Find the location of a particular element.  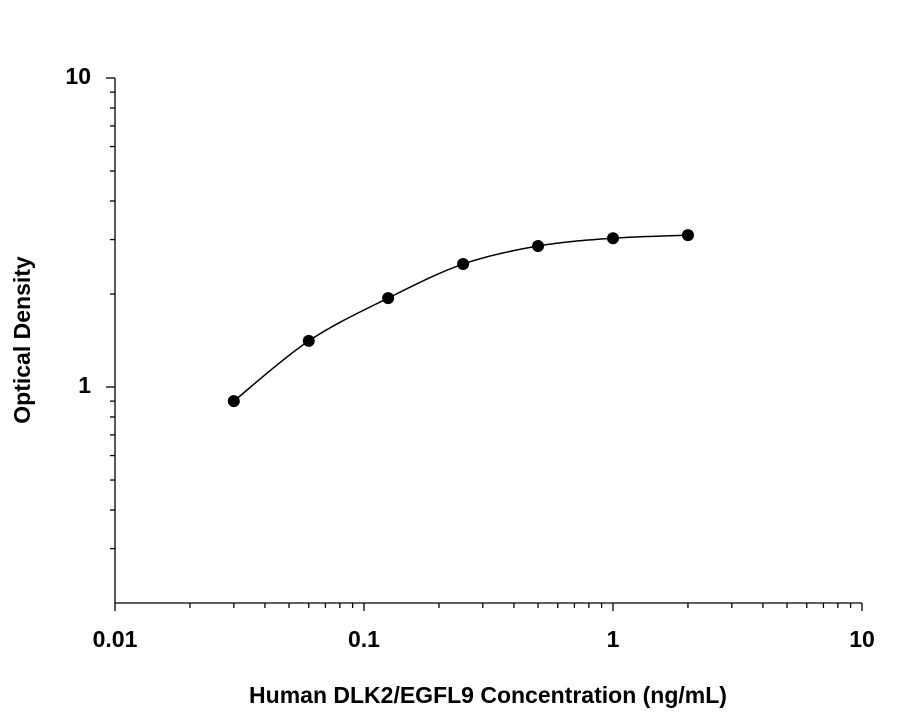

x-tick-label: 10 is located at coordinates (862, 639).